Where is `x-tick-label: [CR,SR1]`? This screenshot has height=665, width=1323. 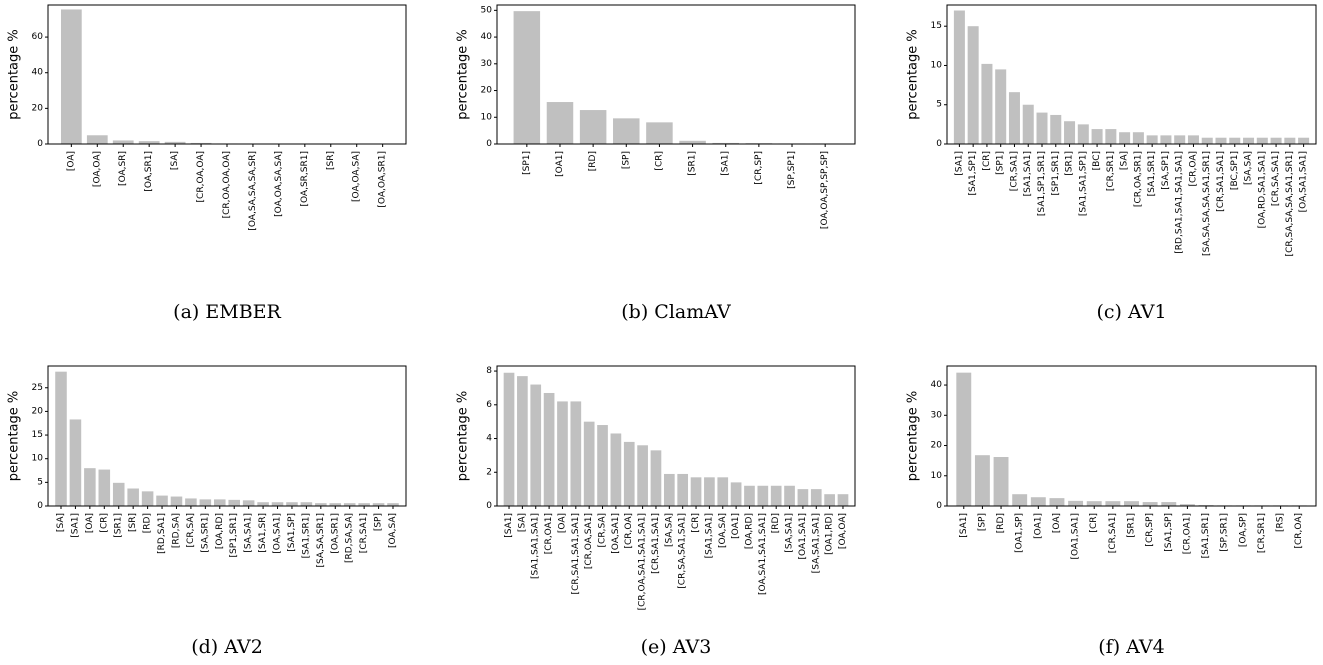
x-tick-label: [CR,SR1] is located at coordinates (1262, 533).